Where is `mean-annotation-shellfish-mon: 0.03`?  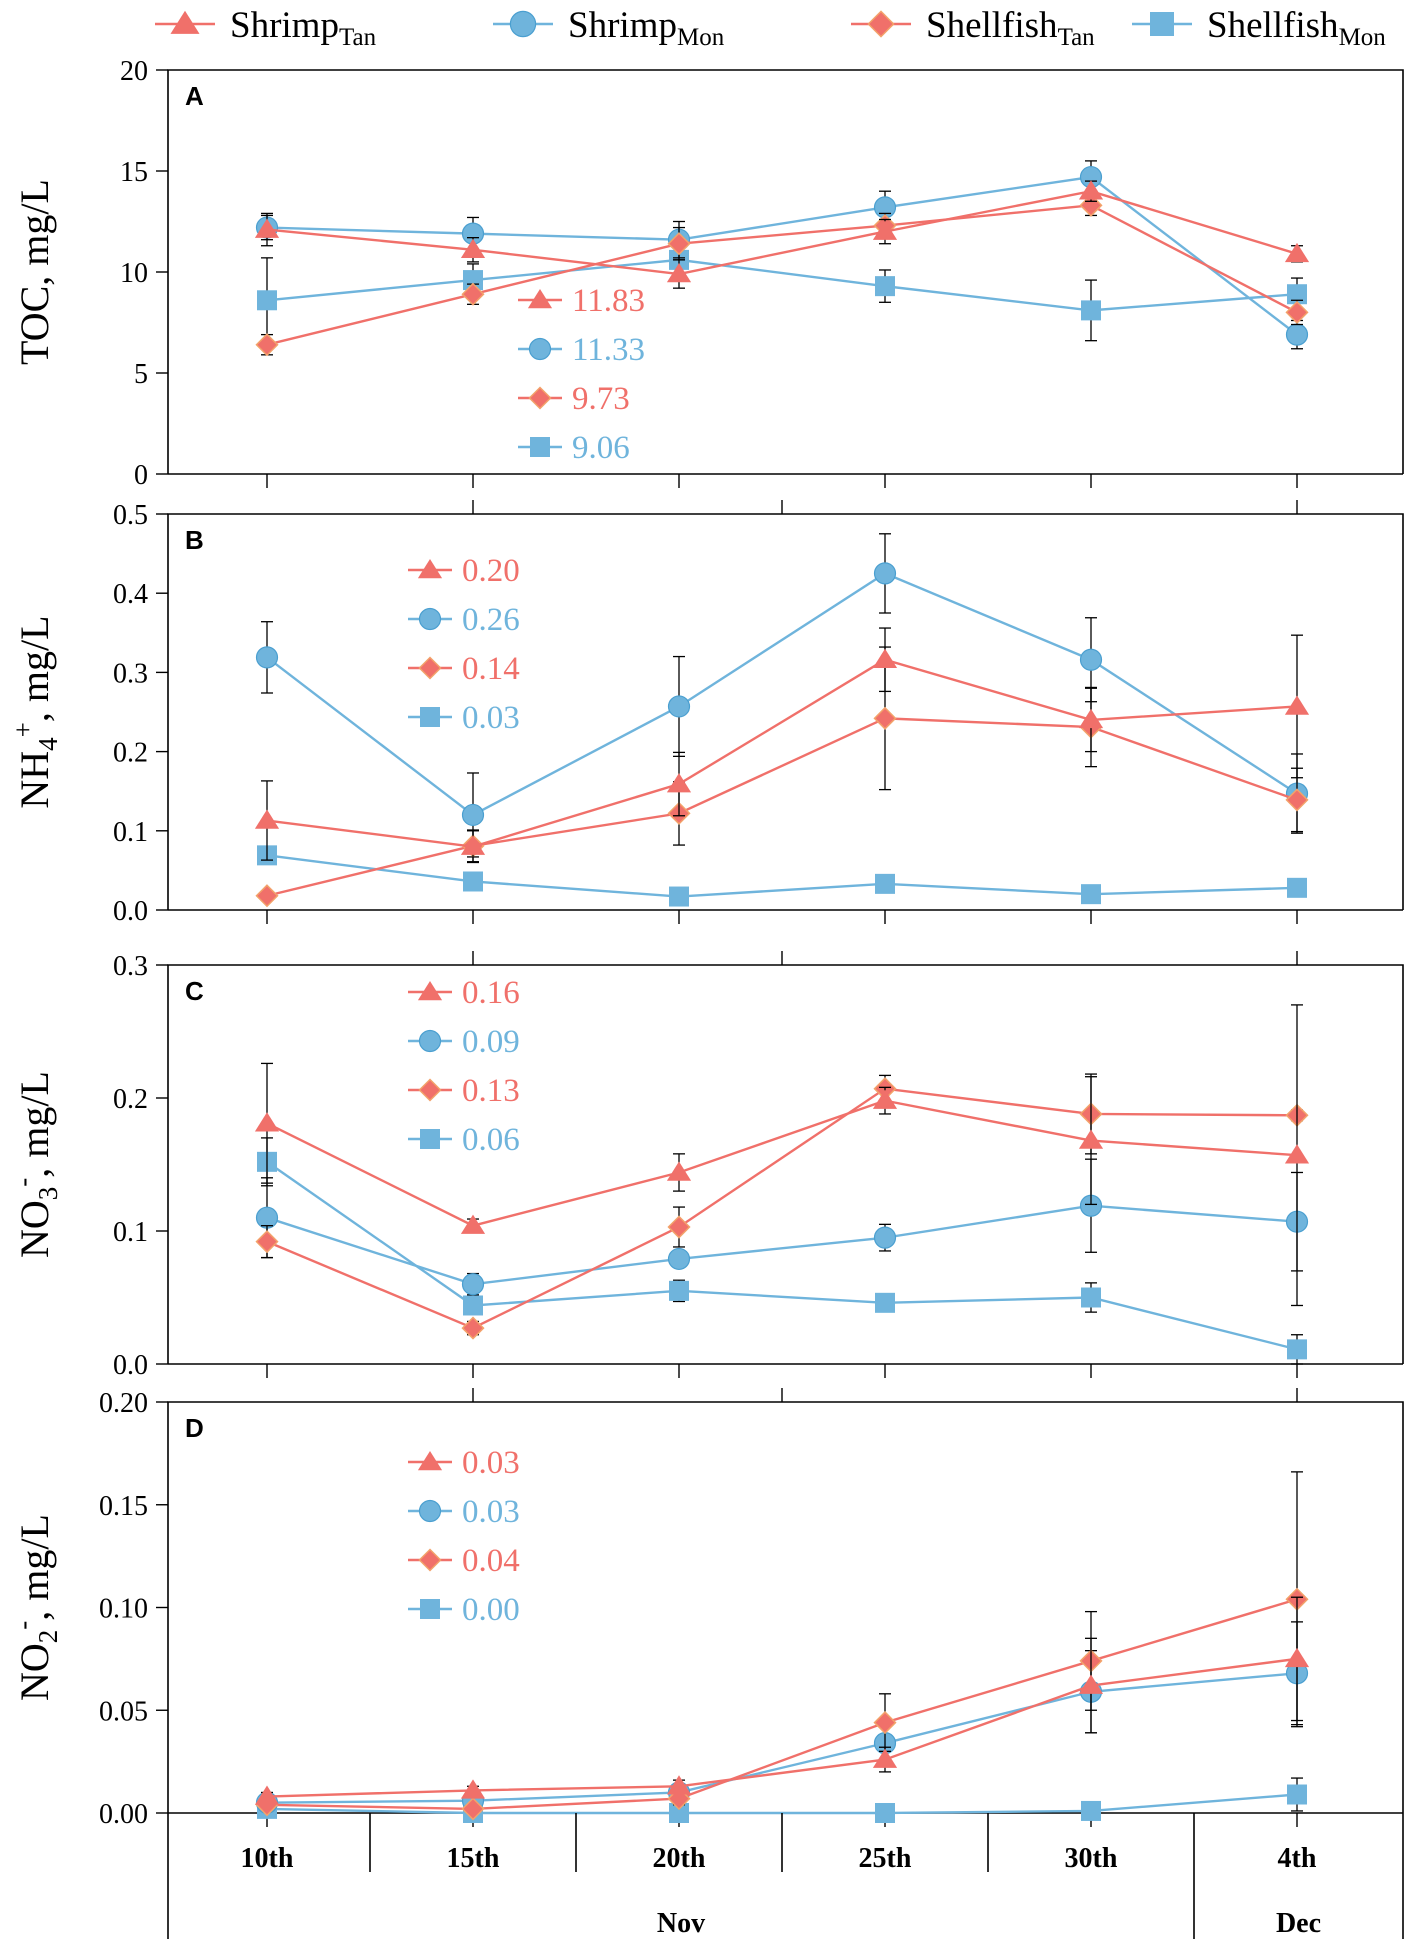
mean-annotation-shellfish-mon: 0.03 is located at coordinates (464, 718).